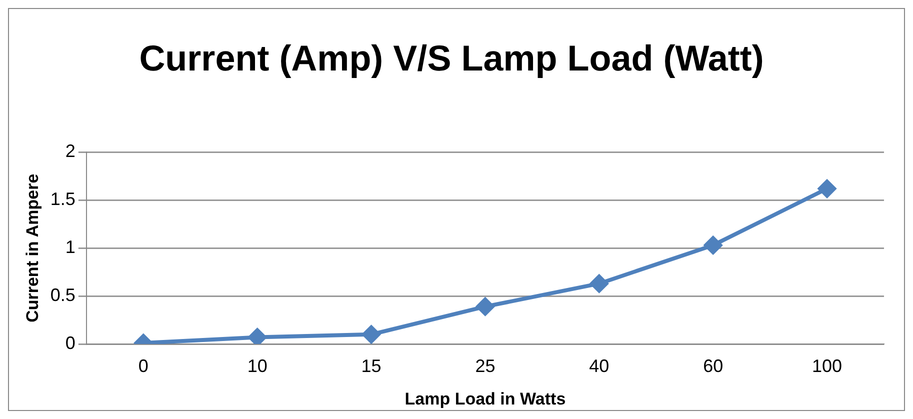 The width and height of the screenshot is (913, 419). Describe the element at coordinates (70, 342) in the screenshot. I see `y-tick-label: 0` at that location.